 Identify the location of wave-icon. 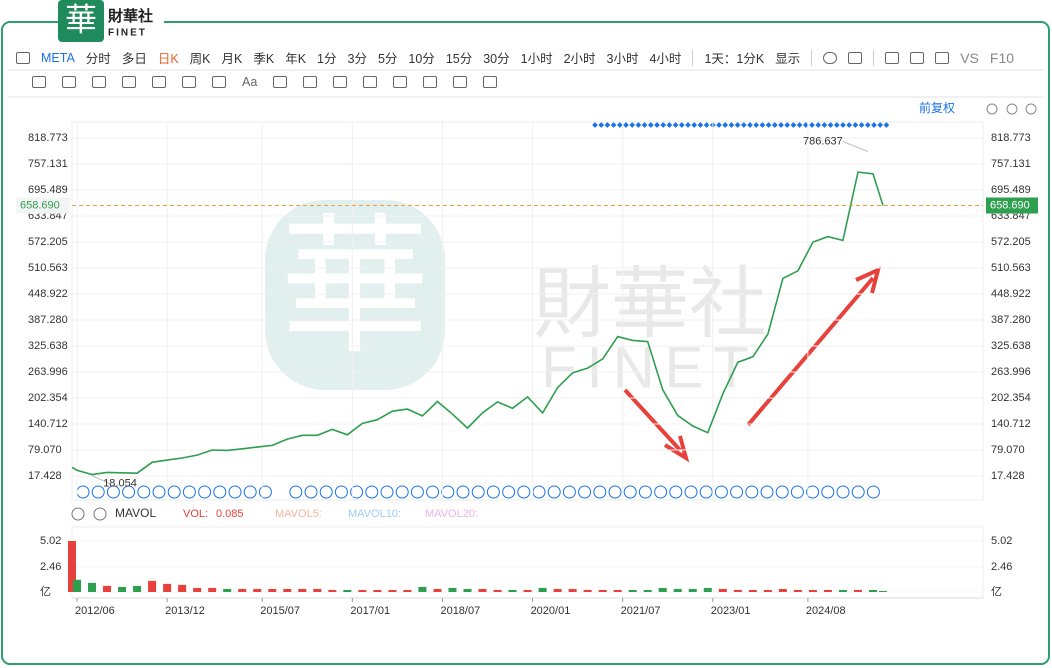
(129, 82).